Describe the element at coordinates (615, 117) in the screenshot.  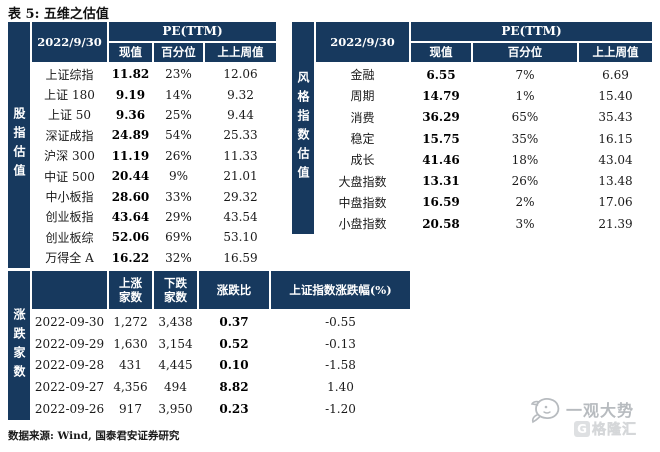
I see `cell-prev: 35.43` at that location.